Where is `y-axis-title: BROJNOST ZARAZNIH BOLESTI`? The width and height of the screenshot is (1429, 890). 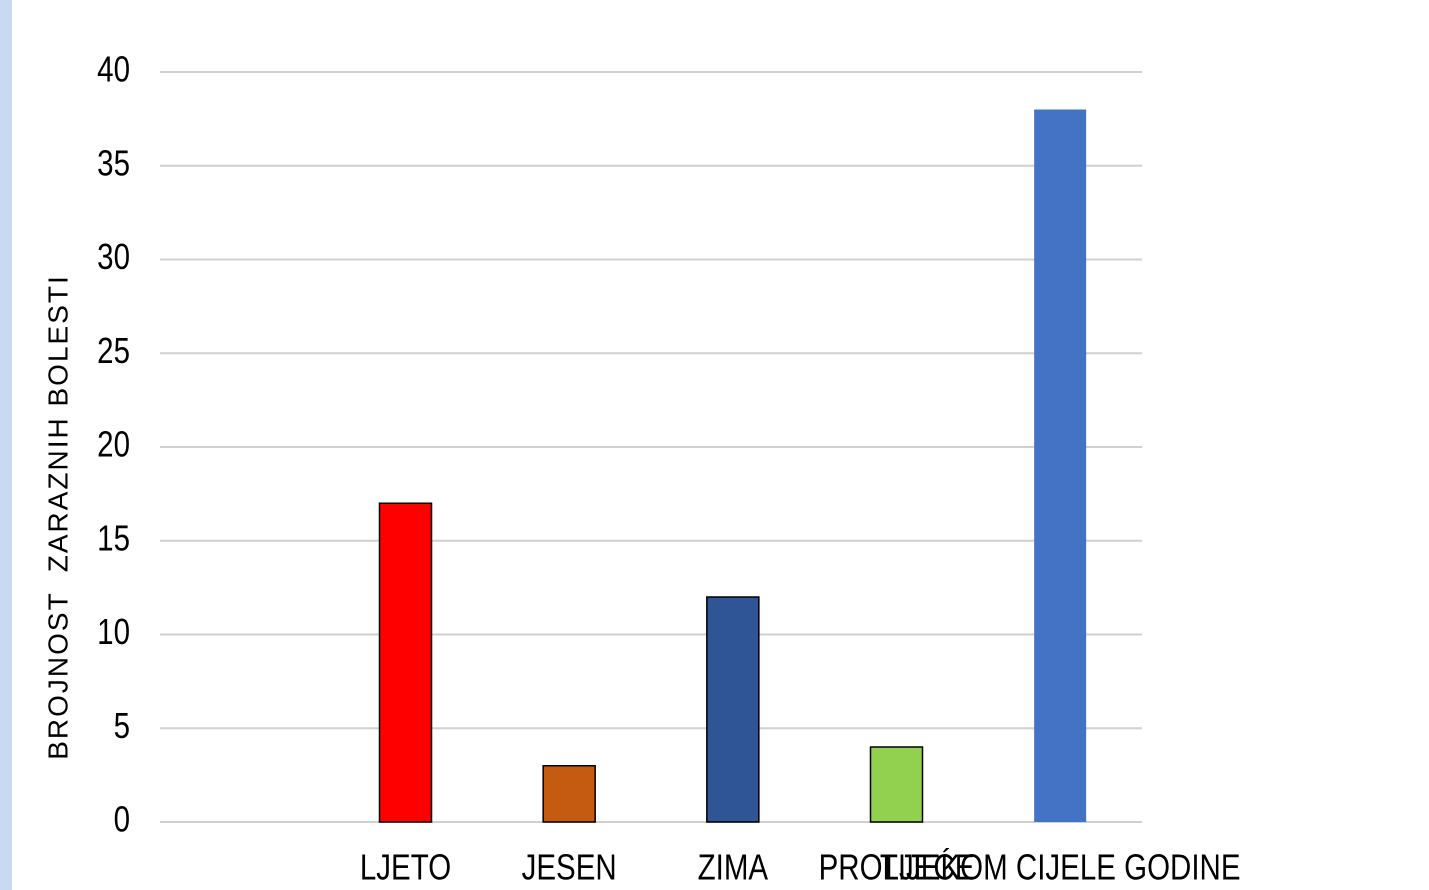 y-axis-title: BROJNOST ZARAZNIH BOLESTI is located at coordinates (57, 517).